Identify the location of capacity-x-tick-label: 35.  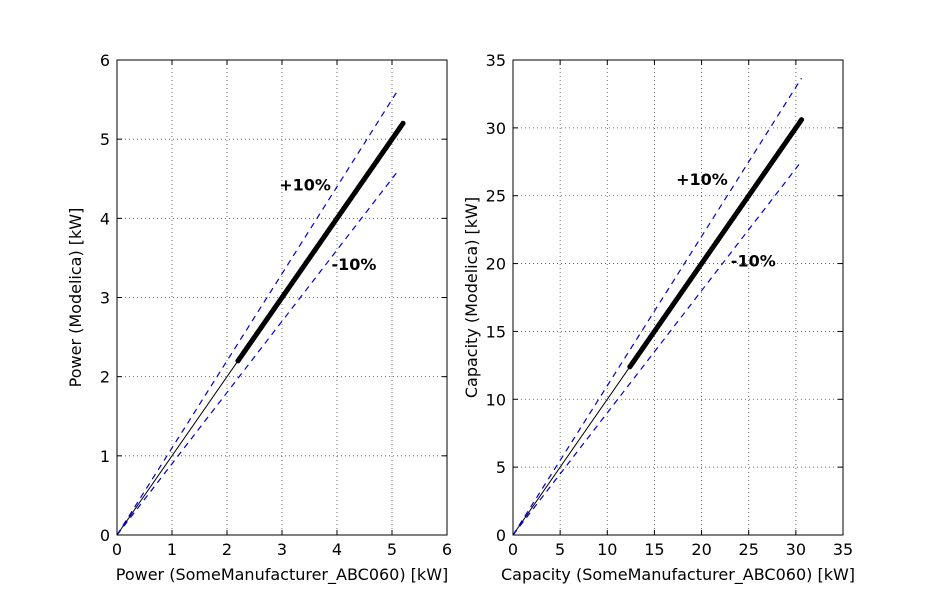
(843, 549).